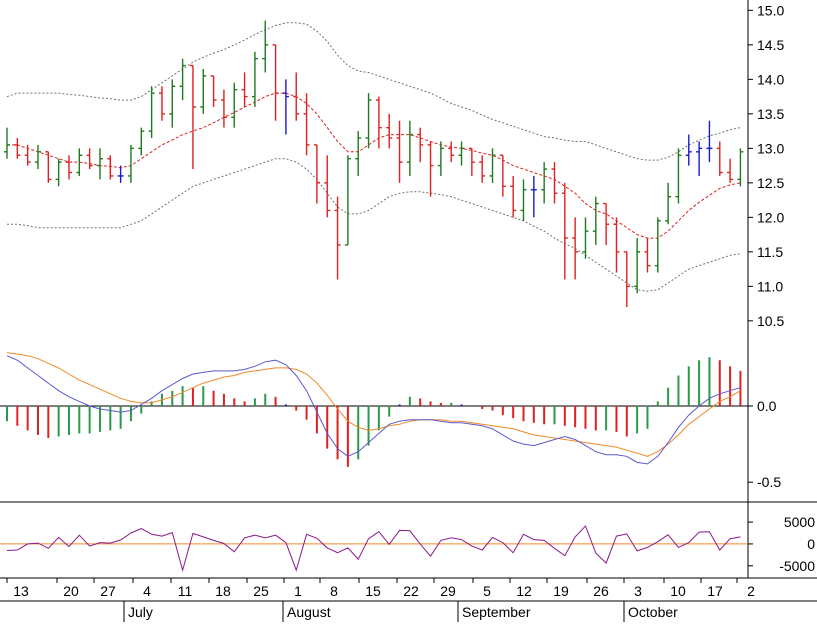 The image size is (817, 627). I want to click on x-day-label: 22, so click(411, 591).